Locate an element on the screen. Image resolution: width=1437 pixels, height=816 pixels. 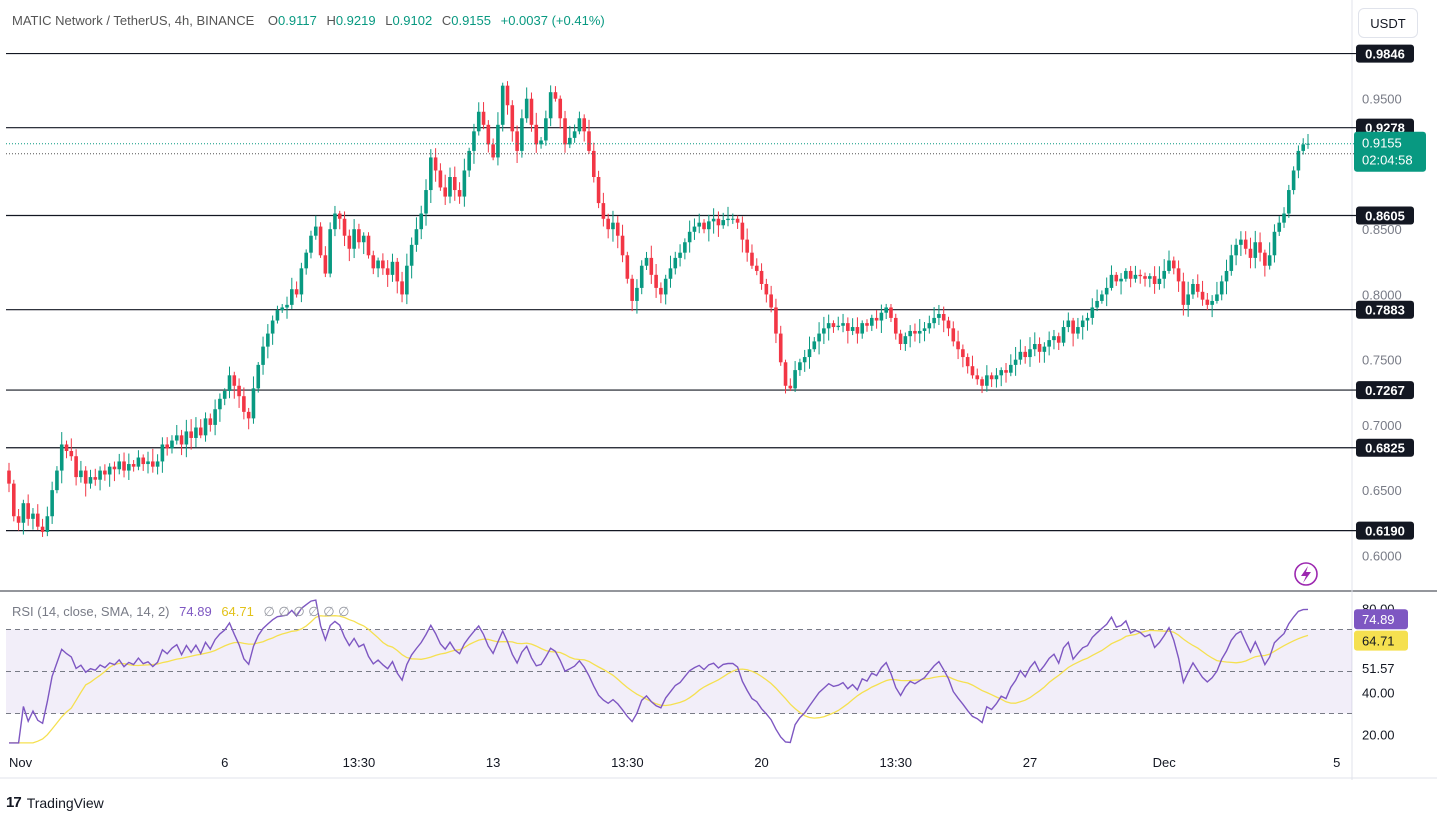
brand: 17 TradingView is located at coordinates (55, 802).